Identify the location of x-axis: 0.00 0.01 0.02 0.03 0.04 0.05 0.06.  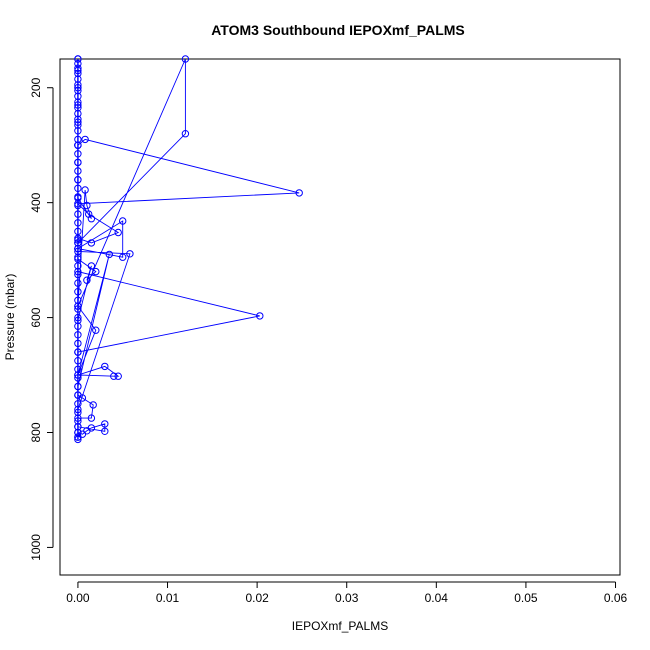
(347, 593).